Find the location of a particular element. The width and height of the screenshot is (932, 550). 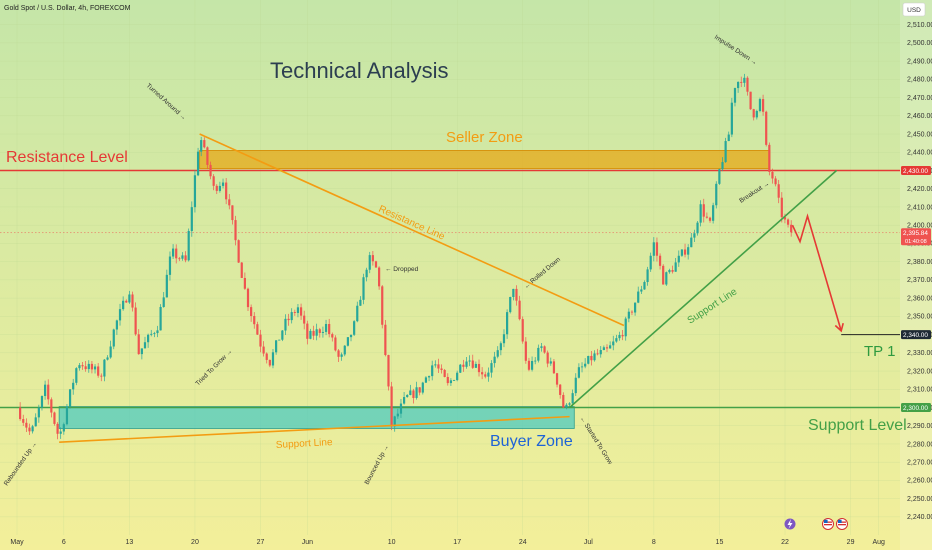

y-tick-label: 2,290.00 is located at coordinates (919, 426).